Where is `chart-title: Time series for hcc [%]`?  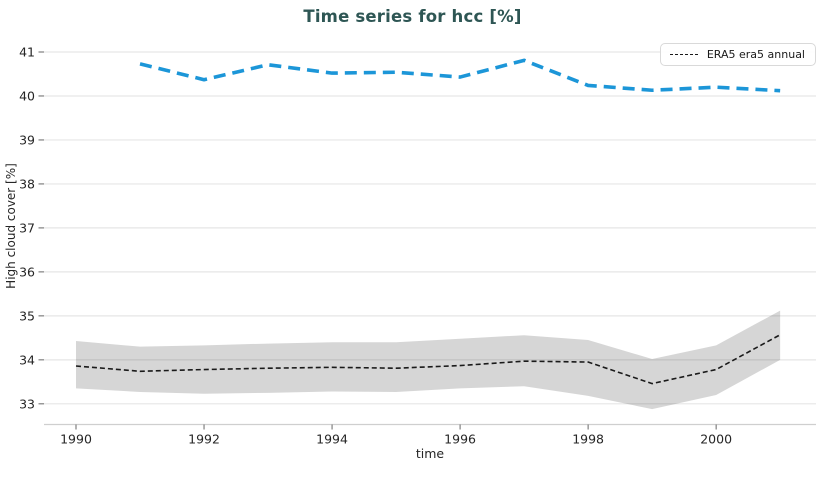
chart-title: Time series for hcc [%] is located at coordinates (412, 16).